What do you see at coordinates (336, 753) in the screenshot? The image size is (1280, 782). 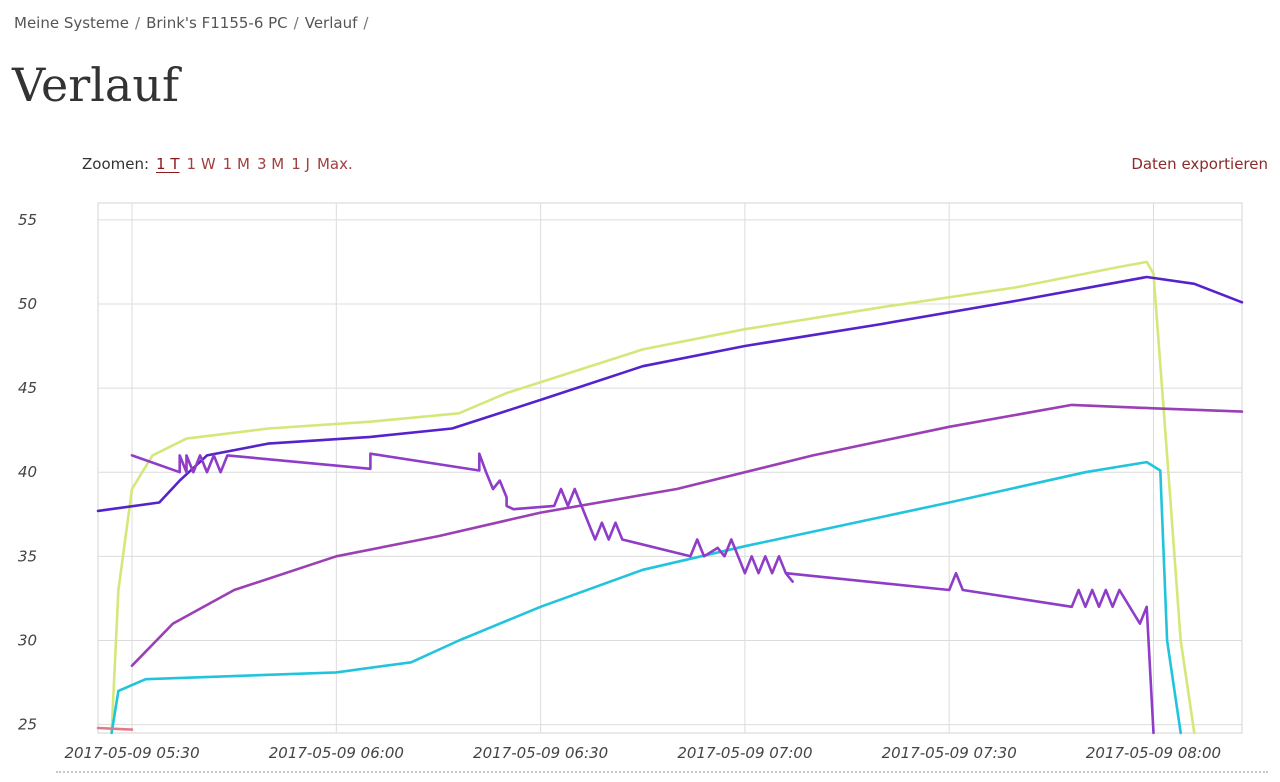 I see `x-tick-label: 2017-05-09 06:00` at bounding box center [336, 753].